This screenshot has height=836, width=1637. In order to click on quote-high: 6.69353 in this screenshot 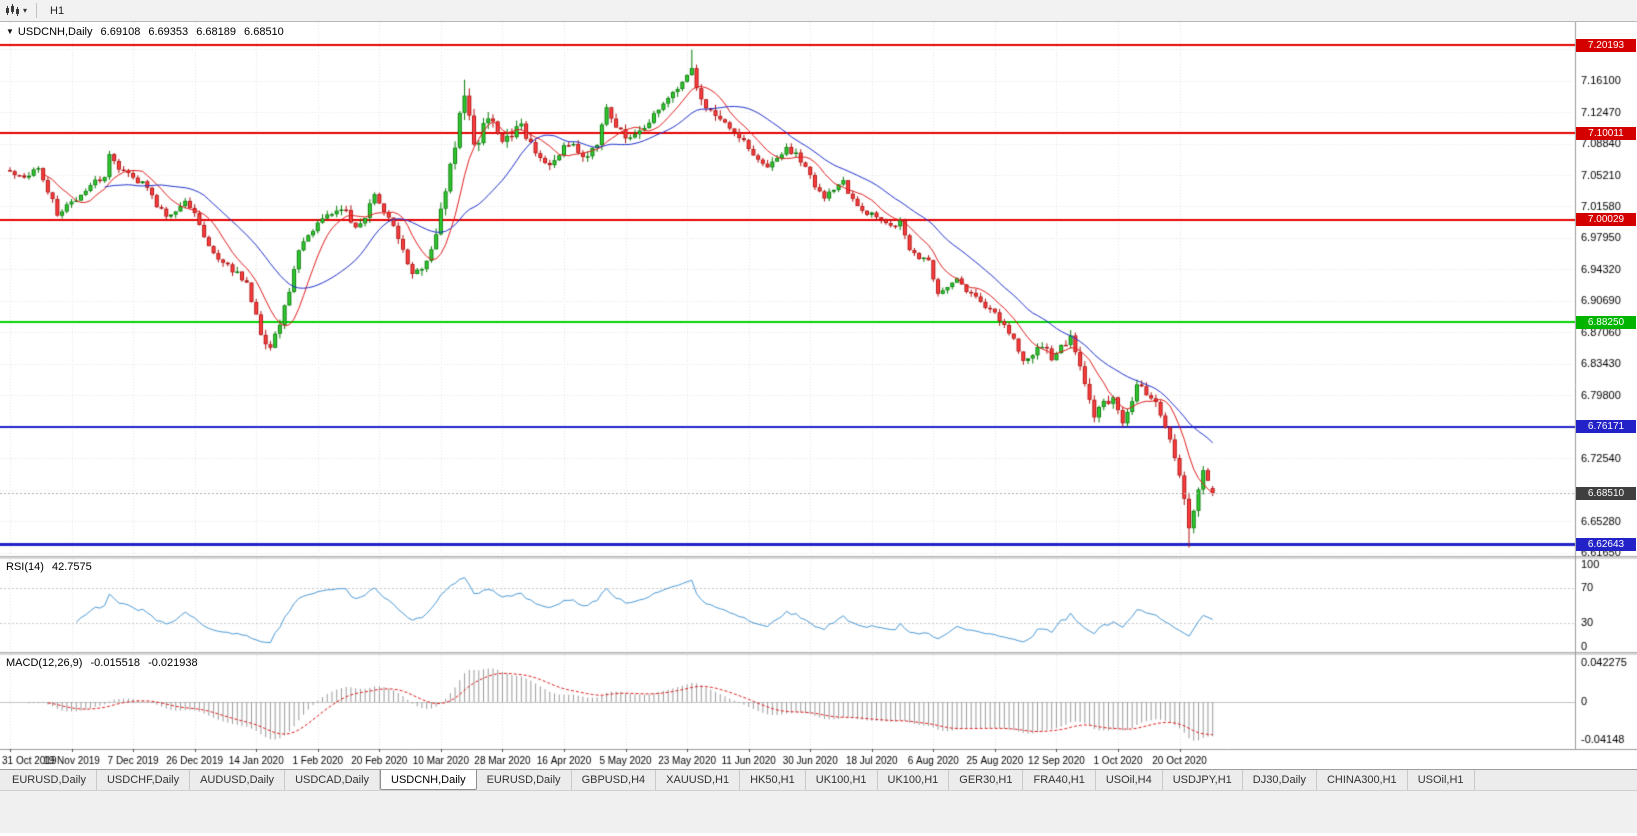, I will do `click(168, 32)`.